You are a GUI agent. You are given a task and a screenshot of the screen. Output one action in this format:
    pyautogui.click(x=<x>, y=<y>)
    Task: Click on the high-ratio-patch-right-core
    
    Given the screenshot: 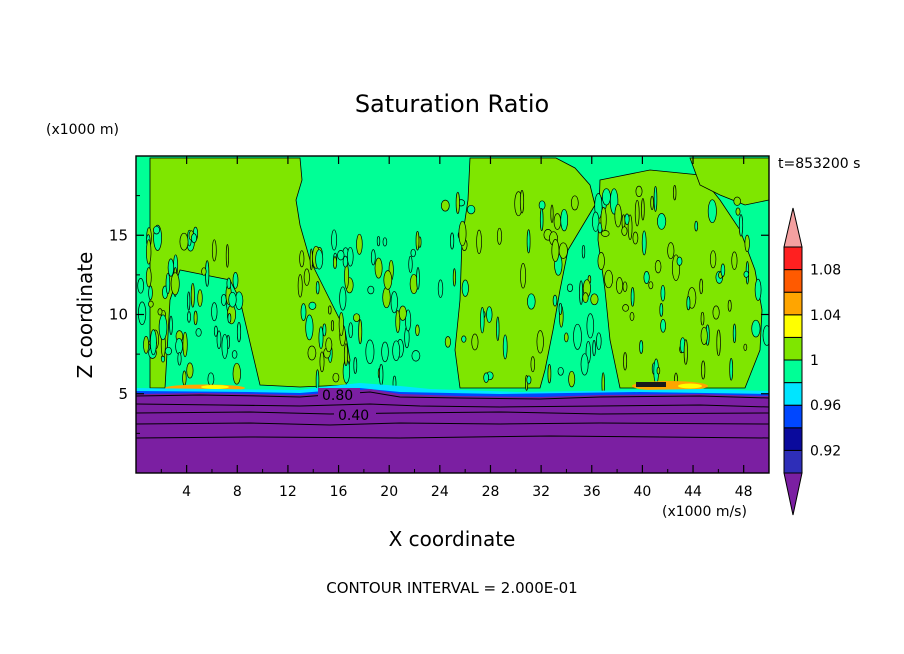 What is the action you would take?
    pyautogui.click(x=690, y=386)
    